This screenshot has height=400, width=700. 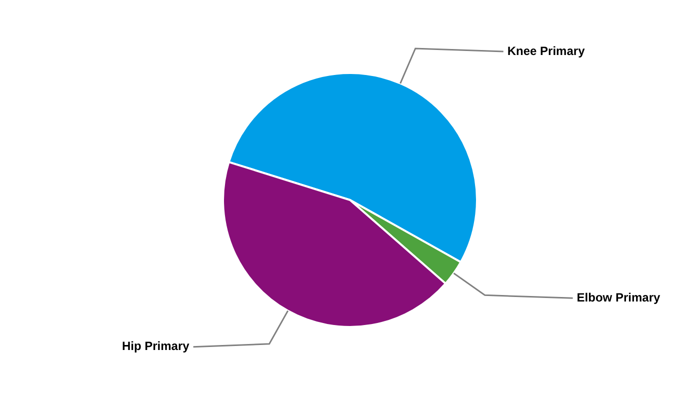 What do you see at coordinates (618, 297) in the screenshot?
I see `slice-label: Elbow Primary` at bounding box center [618, 297].